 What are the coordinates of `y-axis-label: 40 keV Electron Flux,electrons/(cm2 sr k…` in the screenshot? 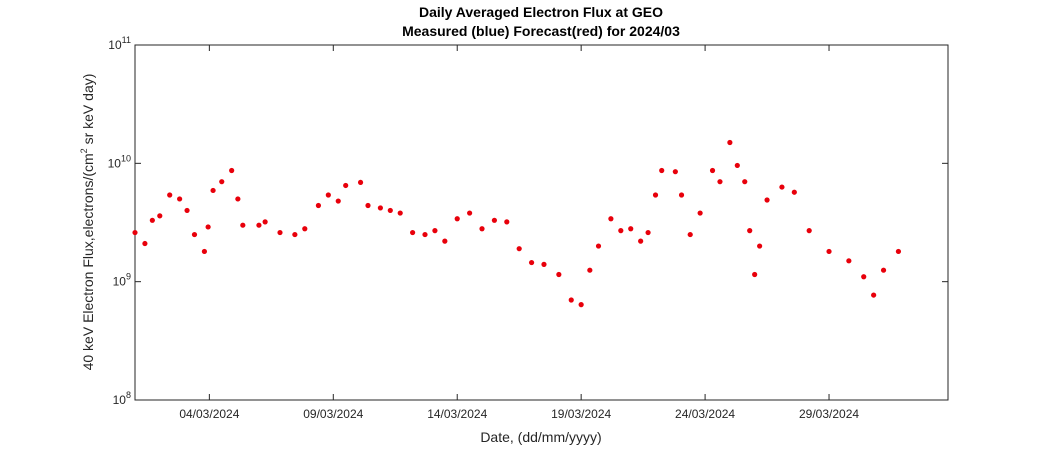 It's located at (87, 222).